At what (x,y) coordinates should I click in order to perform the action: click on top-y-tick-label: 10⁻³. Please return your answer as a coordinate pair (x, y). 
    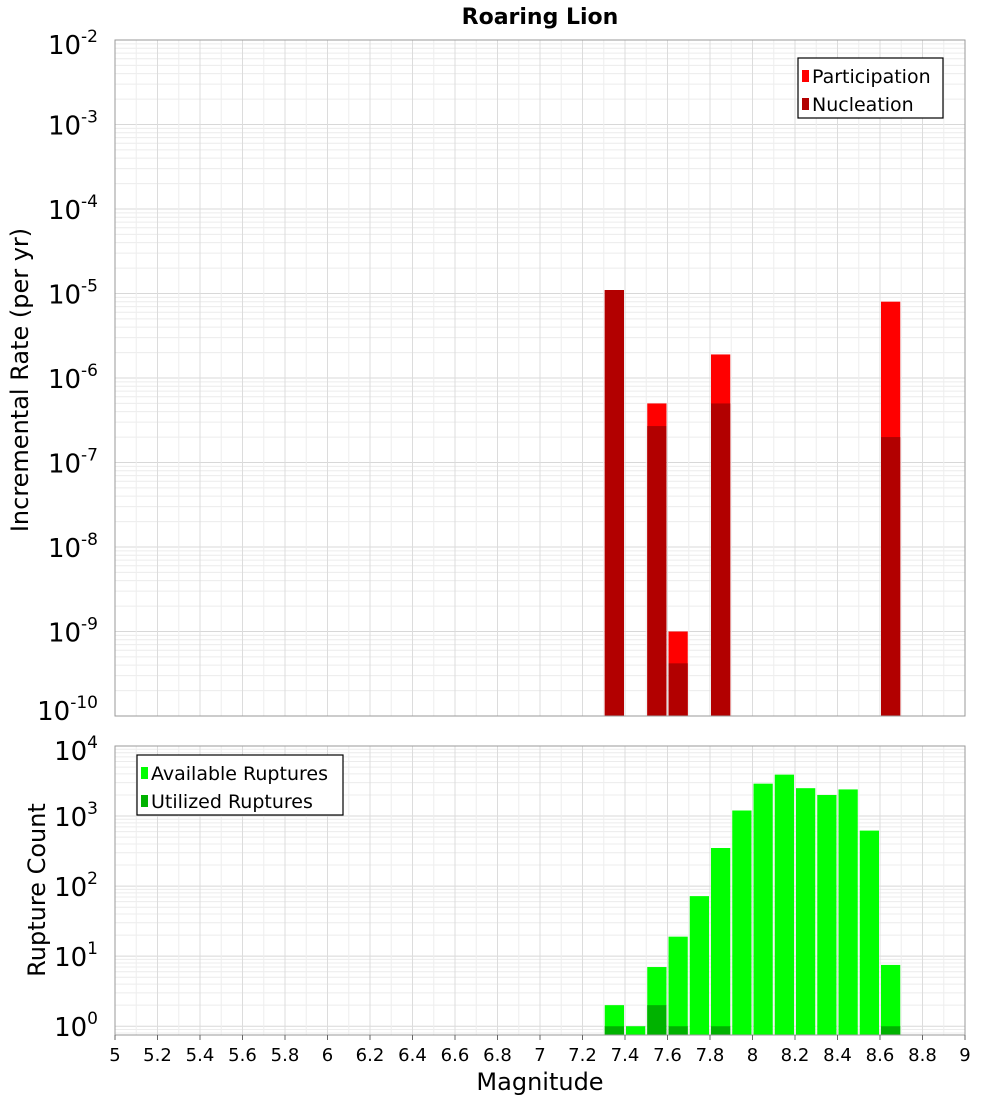
    Looking at the image, I should click on (73, 125).